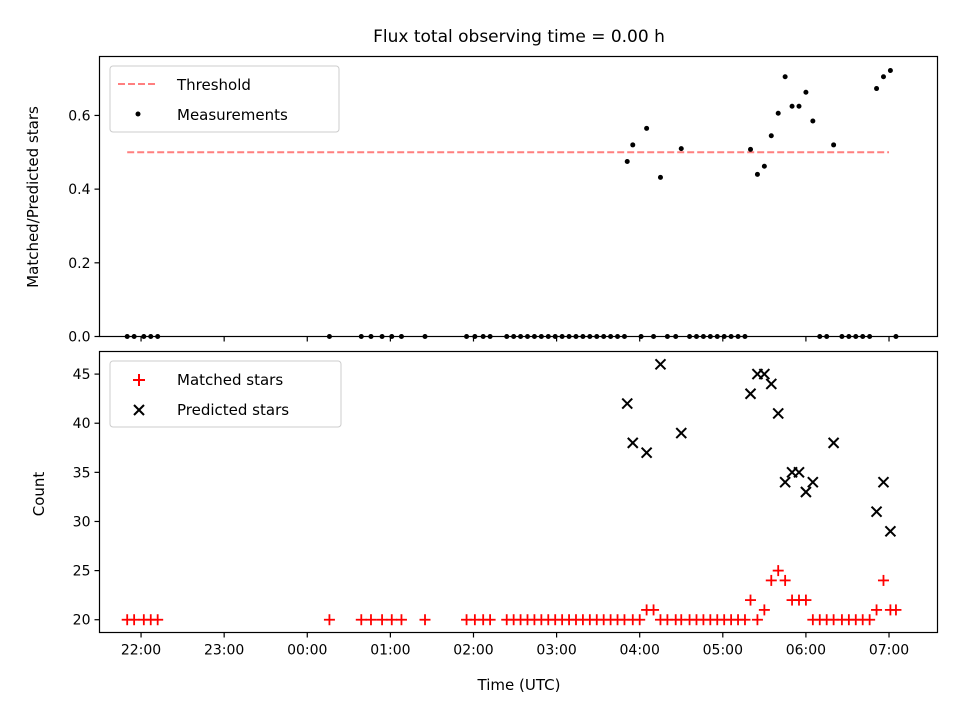 The height and width of the screenshot is (720, 960). Describe the element at coordinates (556, 651) in the screenshot. I see `x-tick-label: 03:00` at that location.